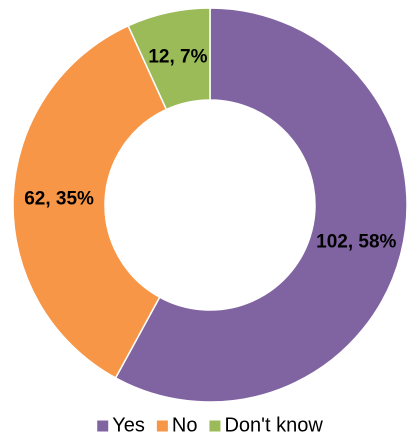 The height and width of the screenshot is (441, 408). What do you see at coordinates (356, 241) in the screenshot?
I see `data-label: 102, 58%` at bounding box center [356, 241].